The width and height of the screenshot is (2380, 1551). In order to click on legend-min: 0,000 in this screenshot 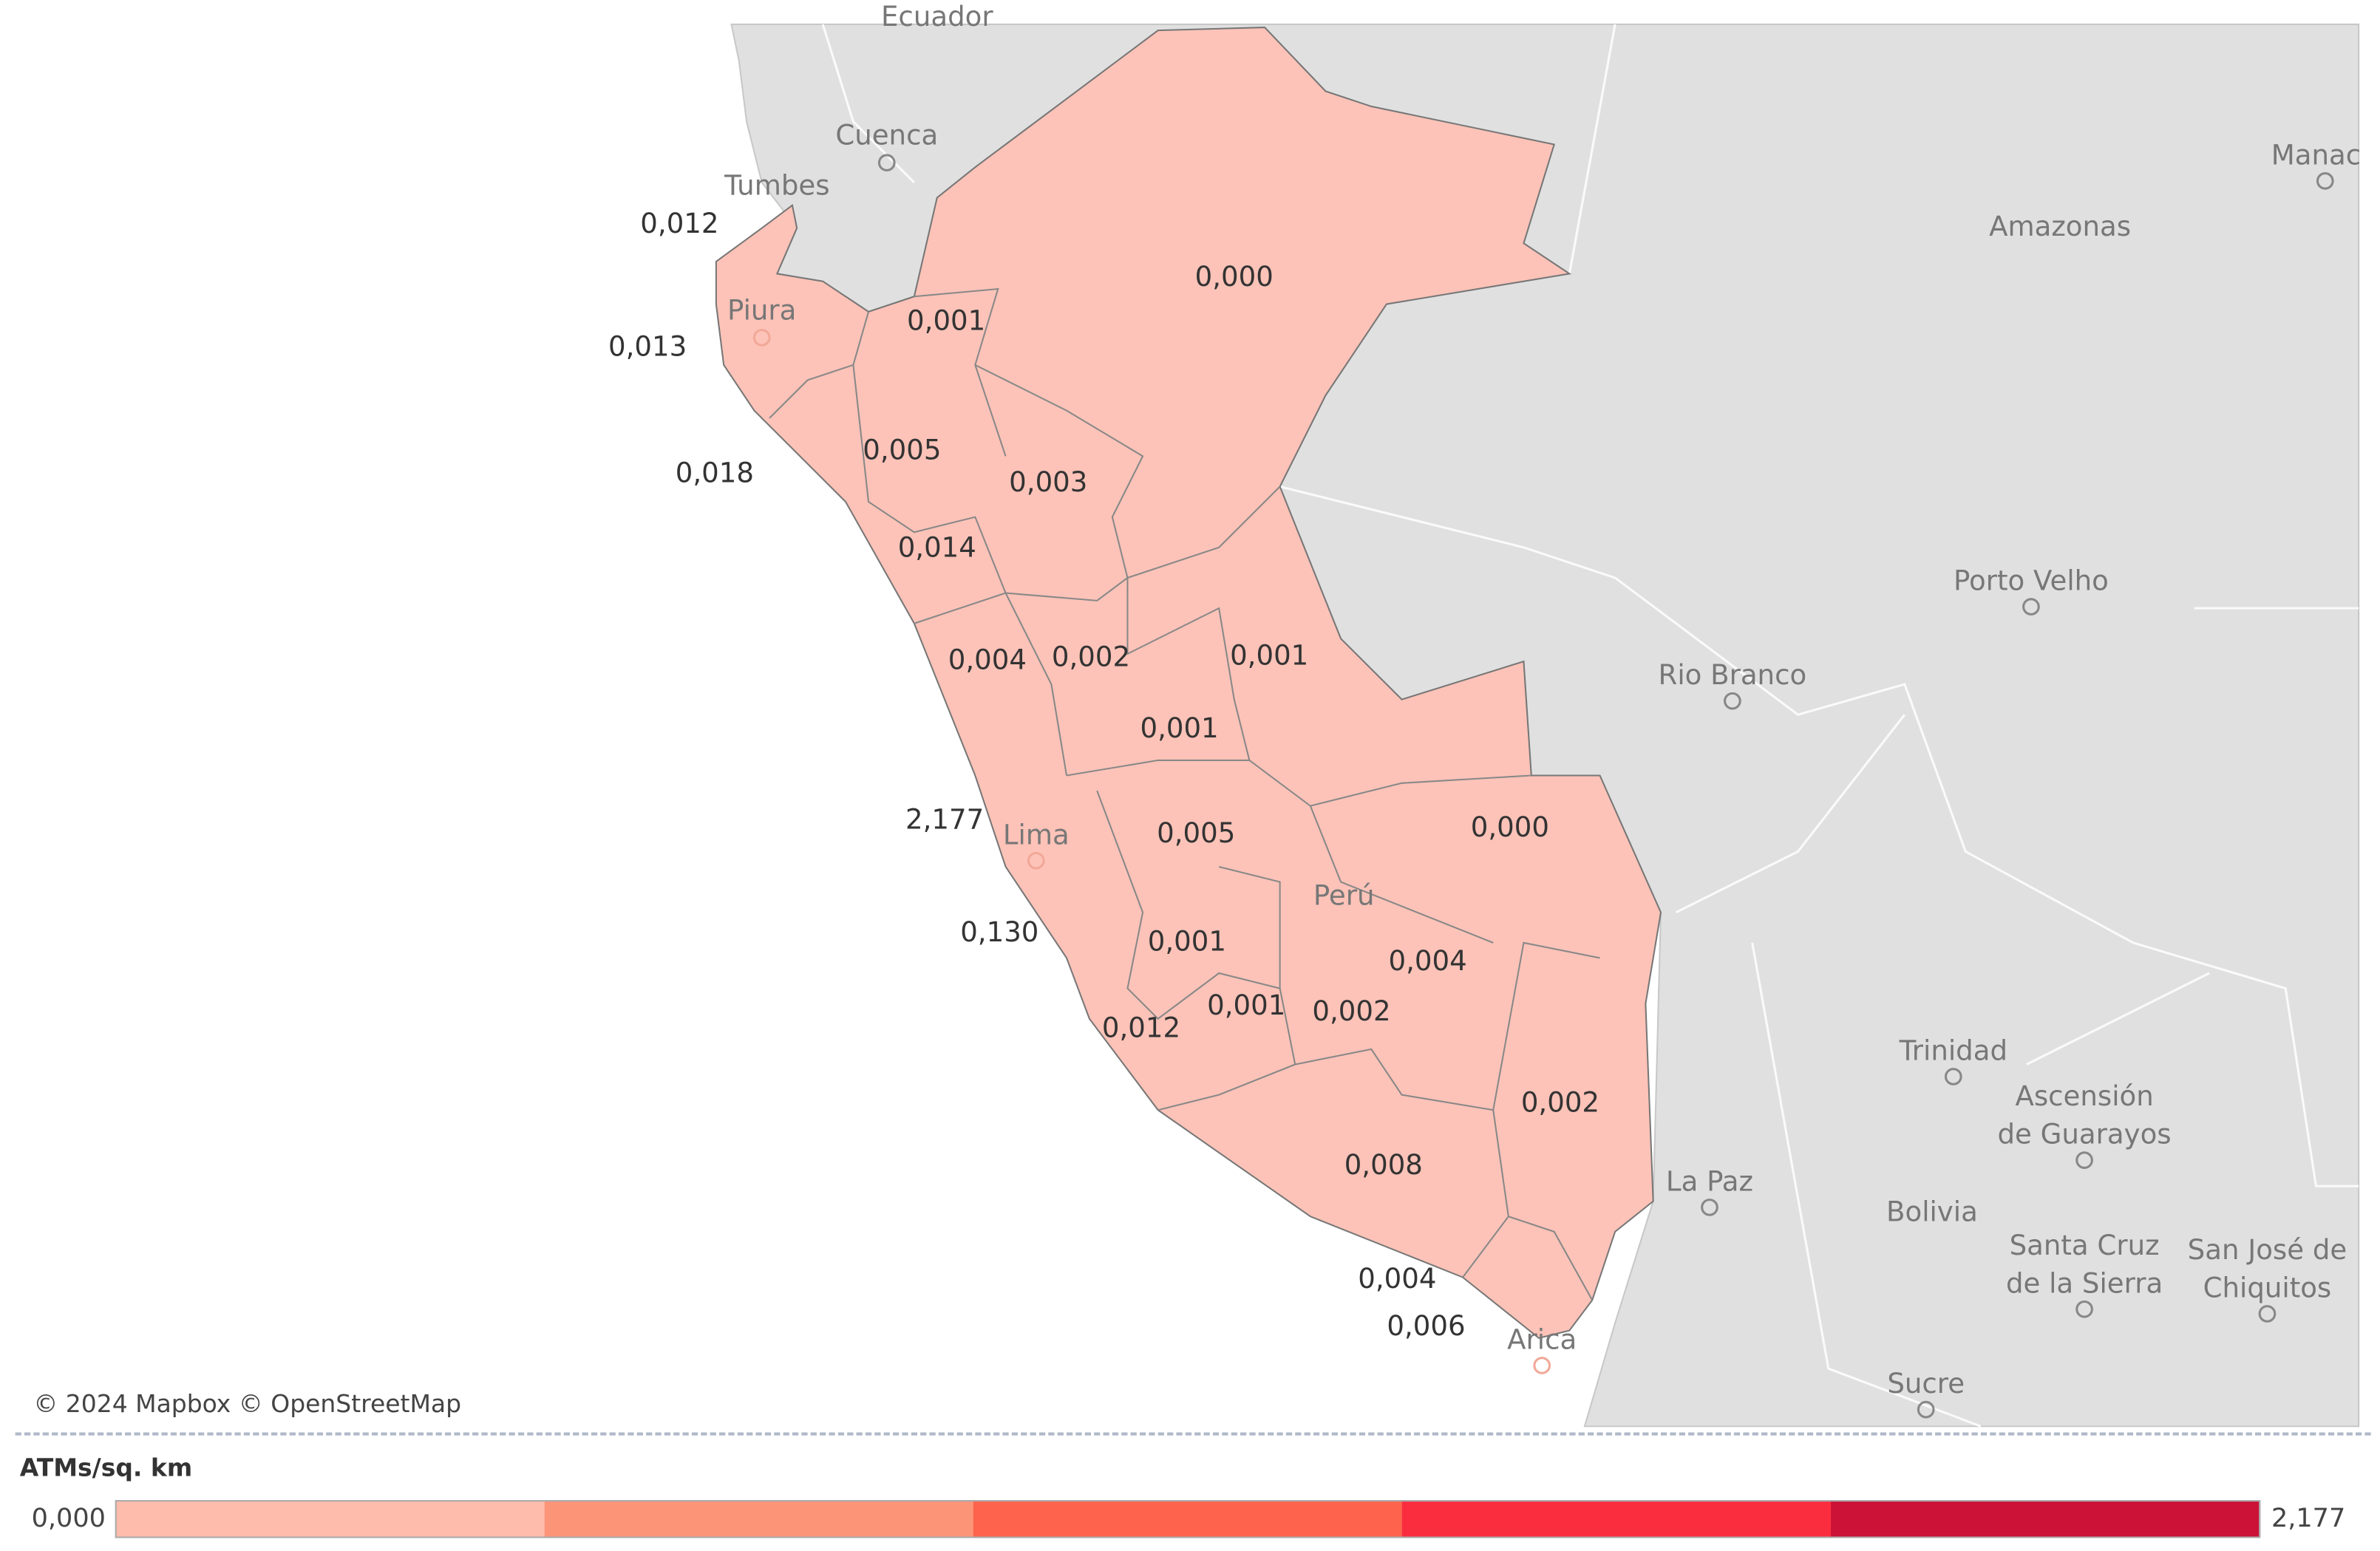, I will do `click(69, 1519)`.